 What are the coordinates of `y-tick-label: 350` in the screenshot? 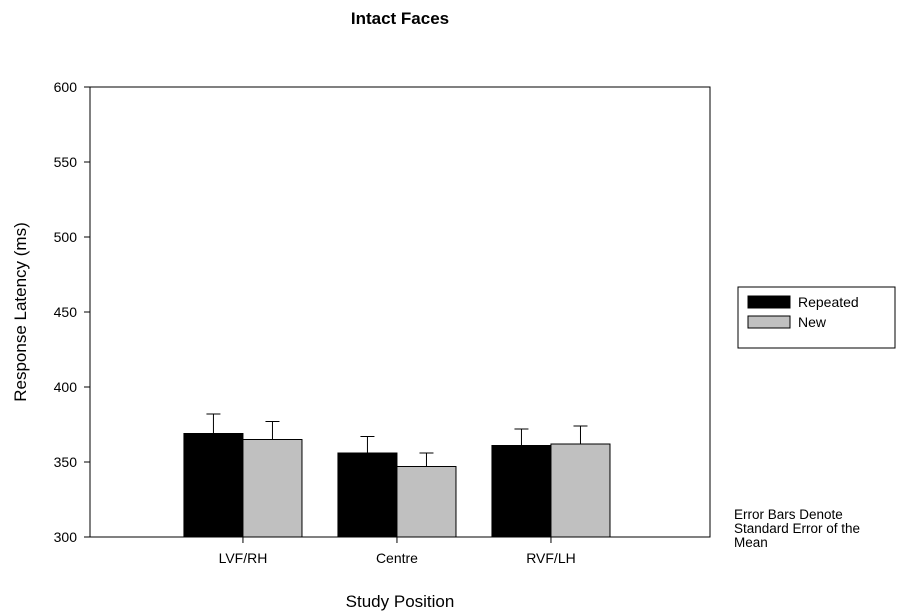 It's located at (66, 462).